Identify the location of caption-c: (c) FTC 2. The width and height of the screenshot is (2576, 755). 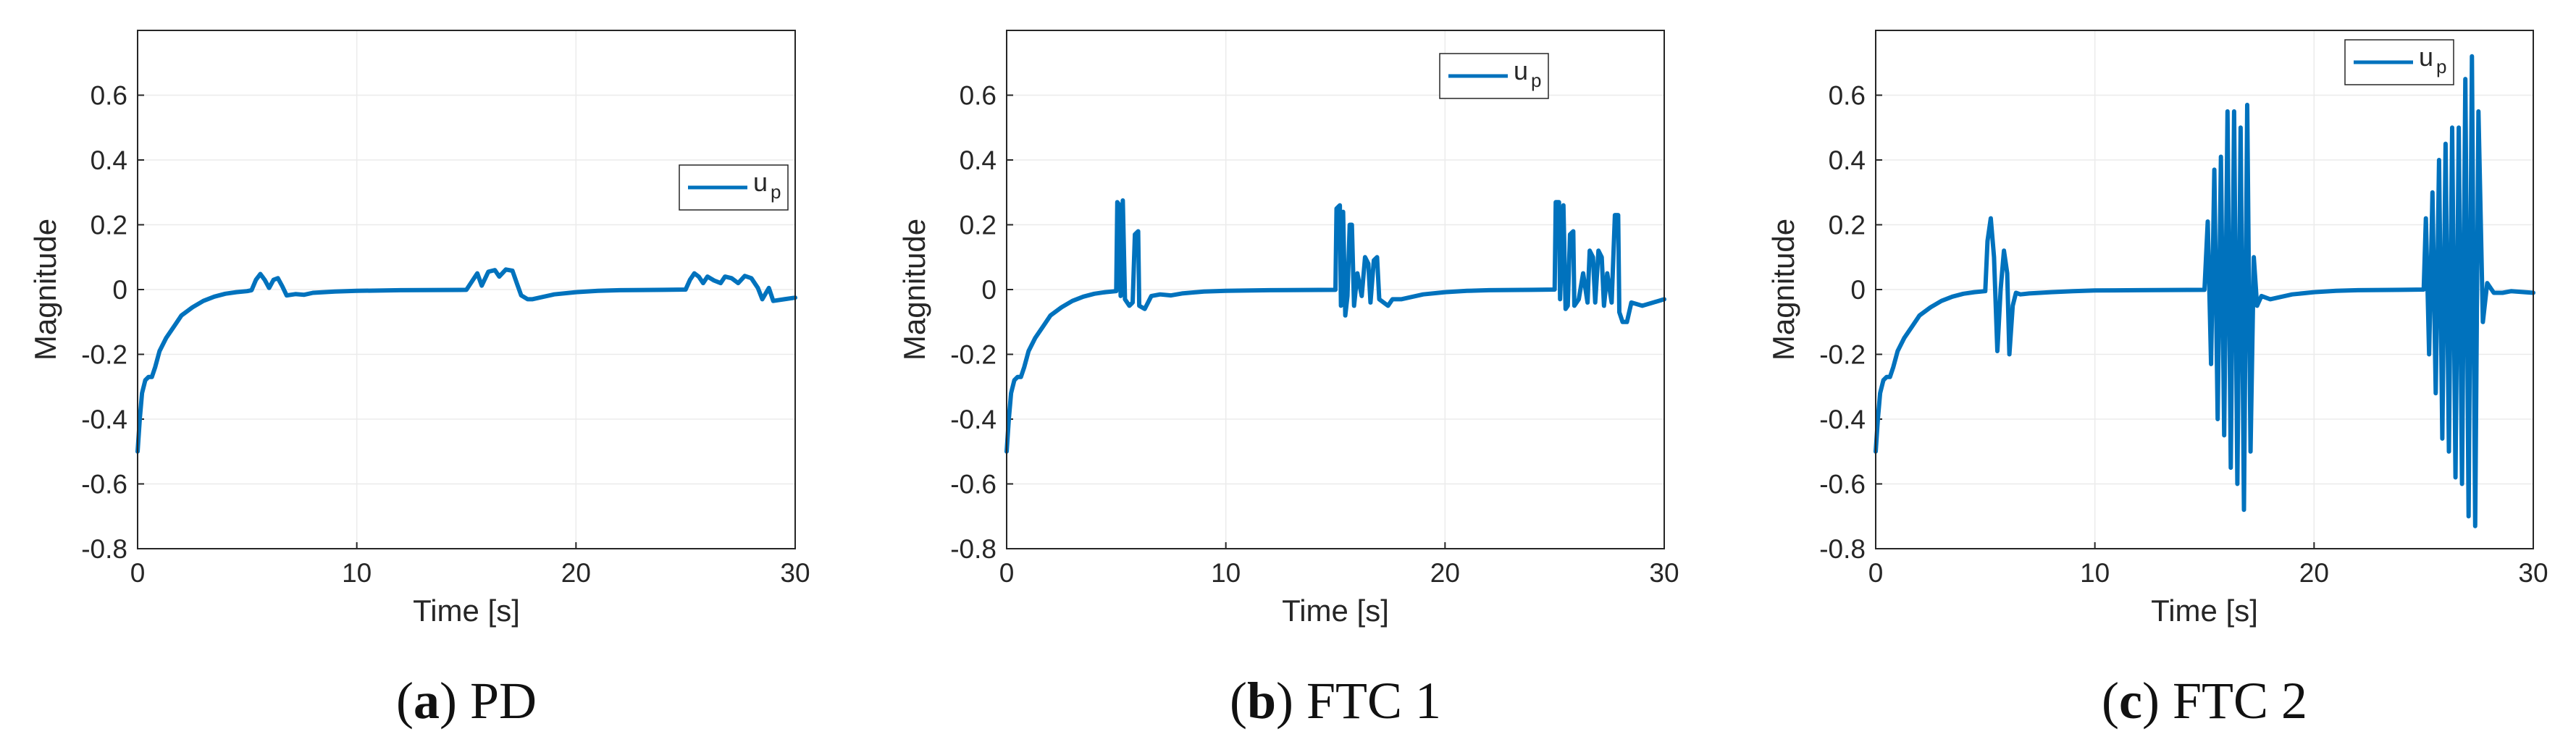
(2204, 701).